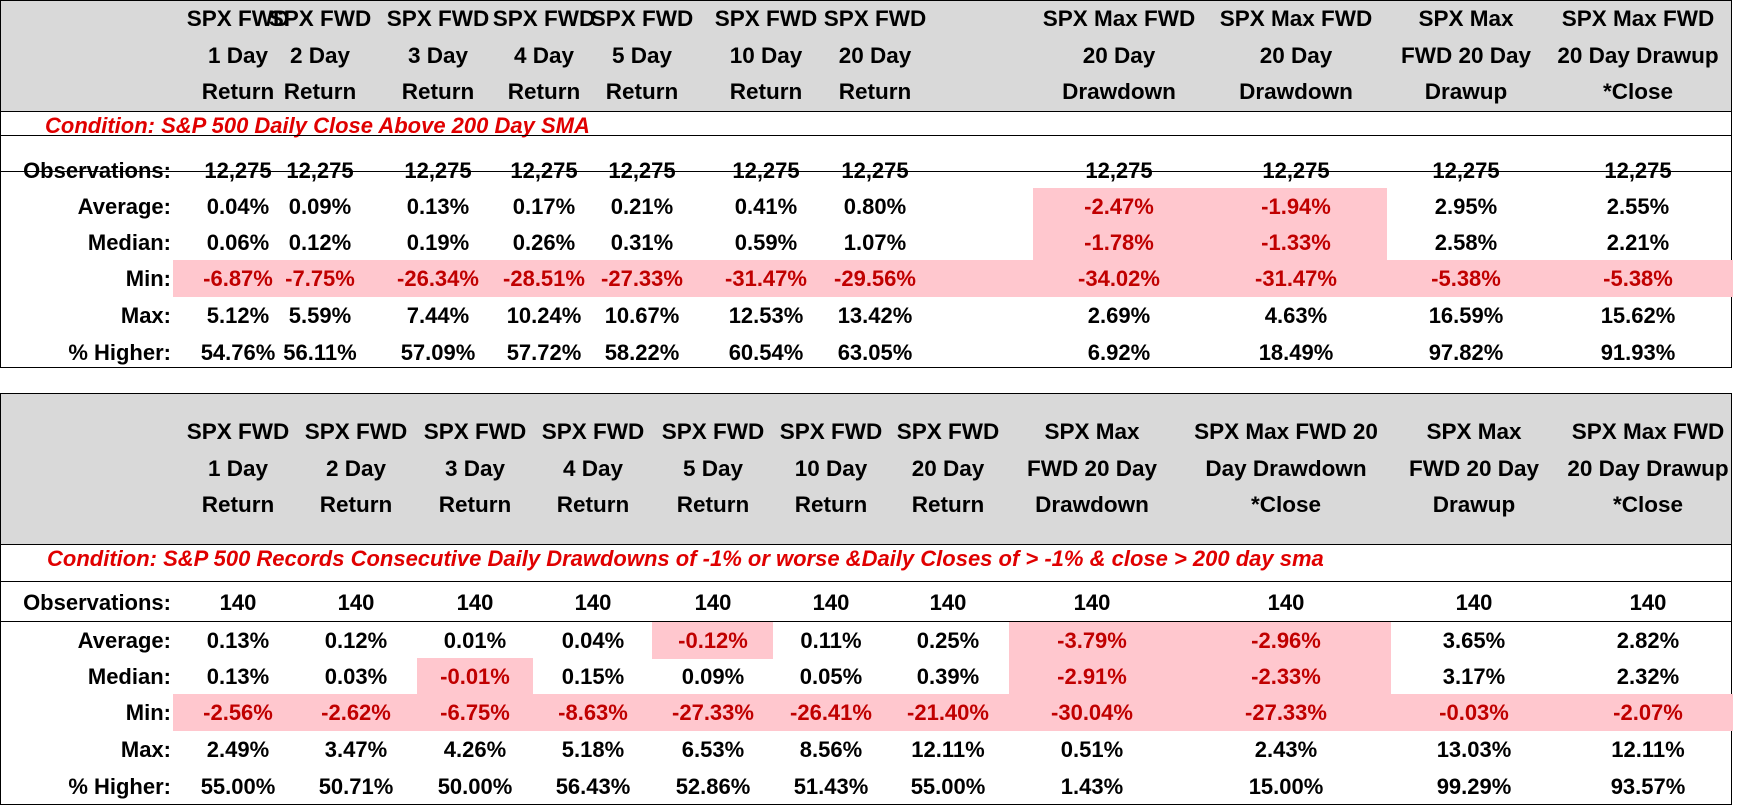 The image size is (1741, 805). I want to click on value-cell: 8.56%, so click(831, 749).